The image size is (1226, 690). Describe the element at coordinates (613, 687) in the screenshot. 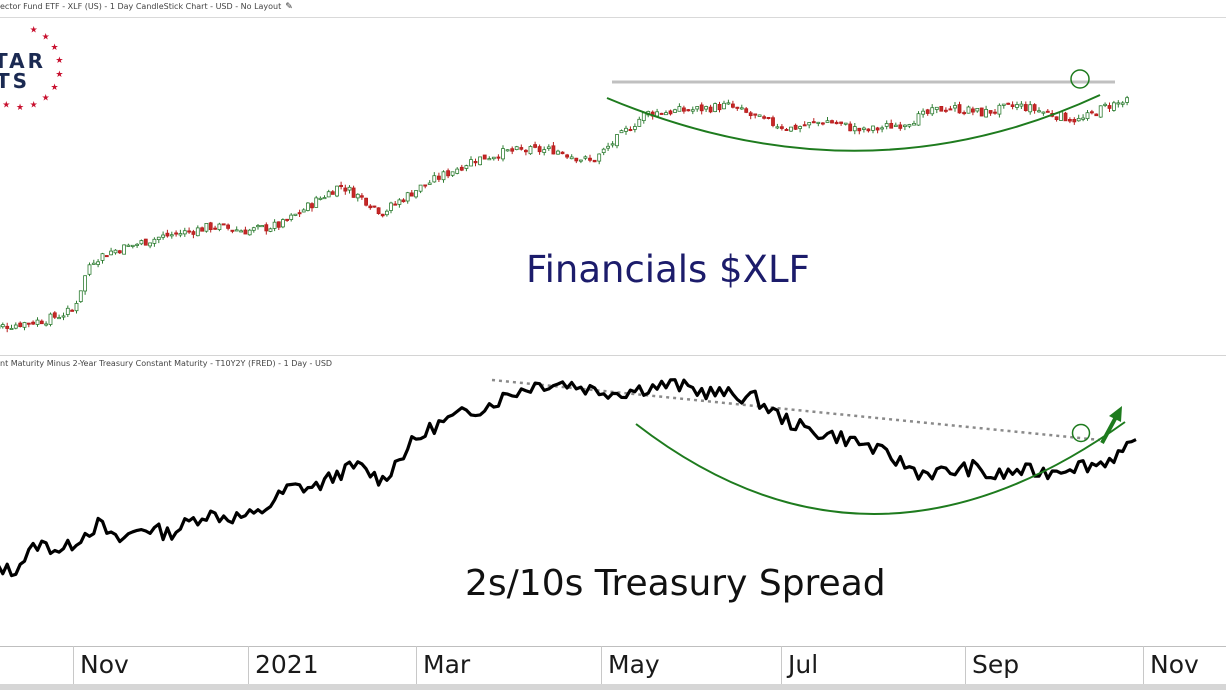

I see `footer-band` at that location.